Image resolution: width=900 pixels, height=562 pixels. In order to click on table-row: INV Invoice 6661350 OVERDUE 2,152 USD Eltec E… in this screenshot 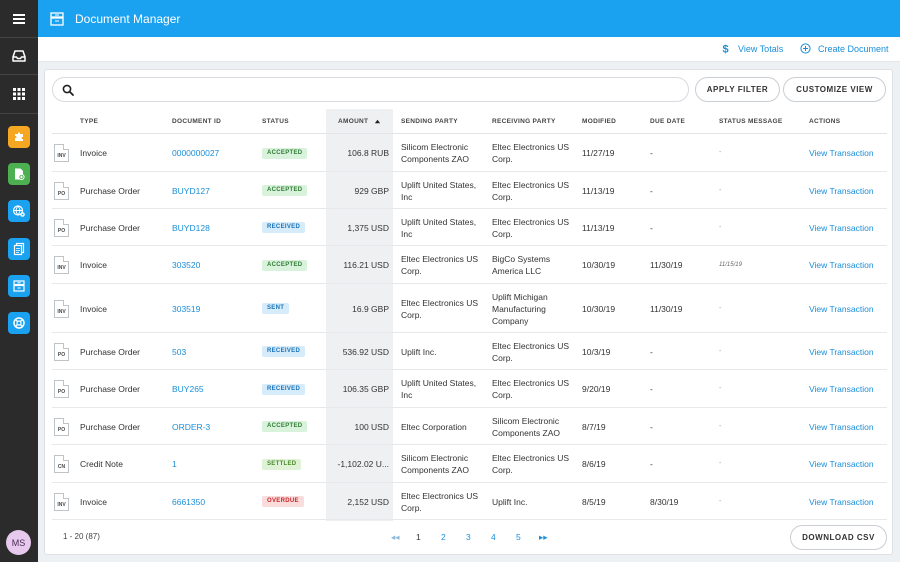, I will do `click(469, 501)`.